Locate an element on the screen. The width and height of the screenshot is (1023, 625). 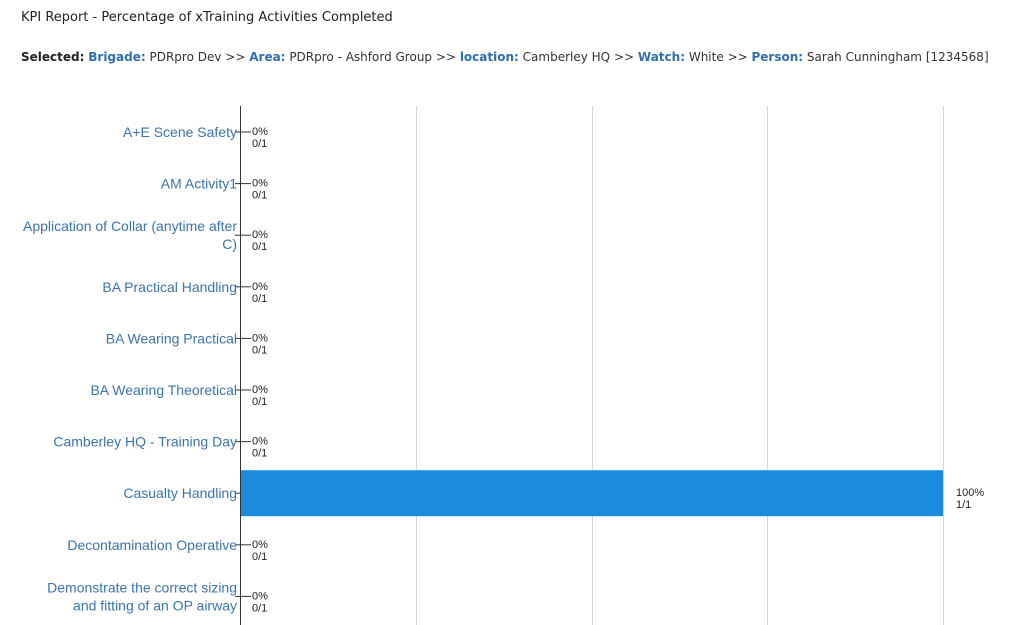
watch-key: Watch: is located at coordinates (661, 57).